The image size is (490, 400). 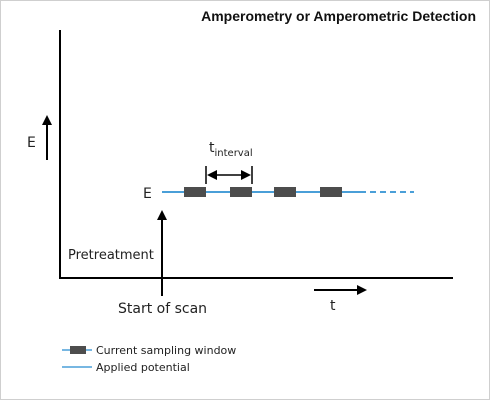 I want to click on interval-label: tinterval, so click(x=231, y=149).